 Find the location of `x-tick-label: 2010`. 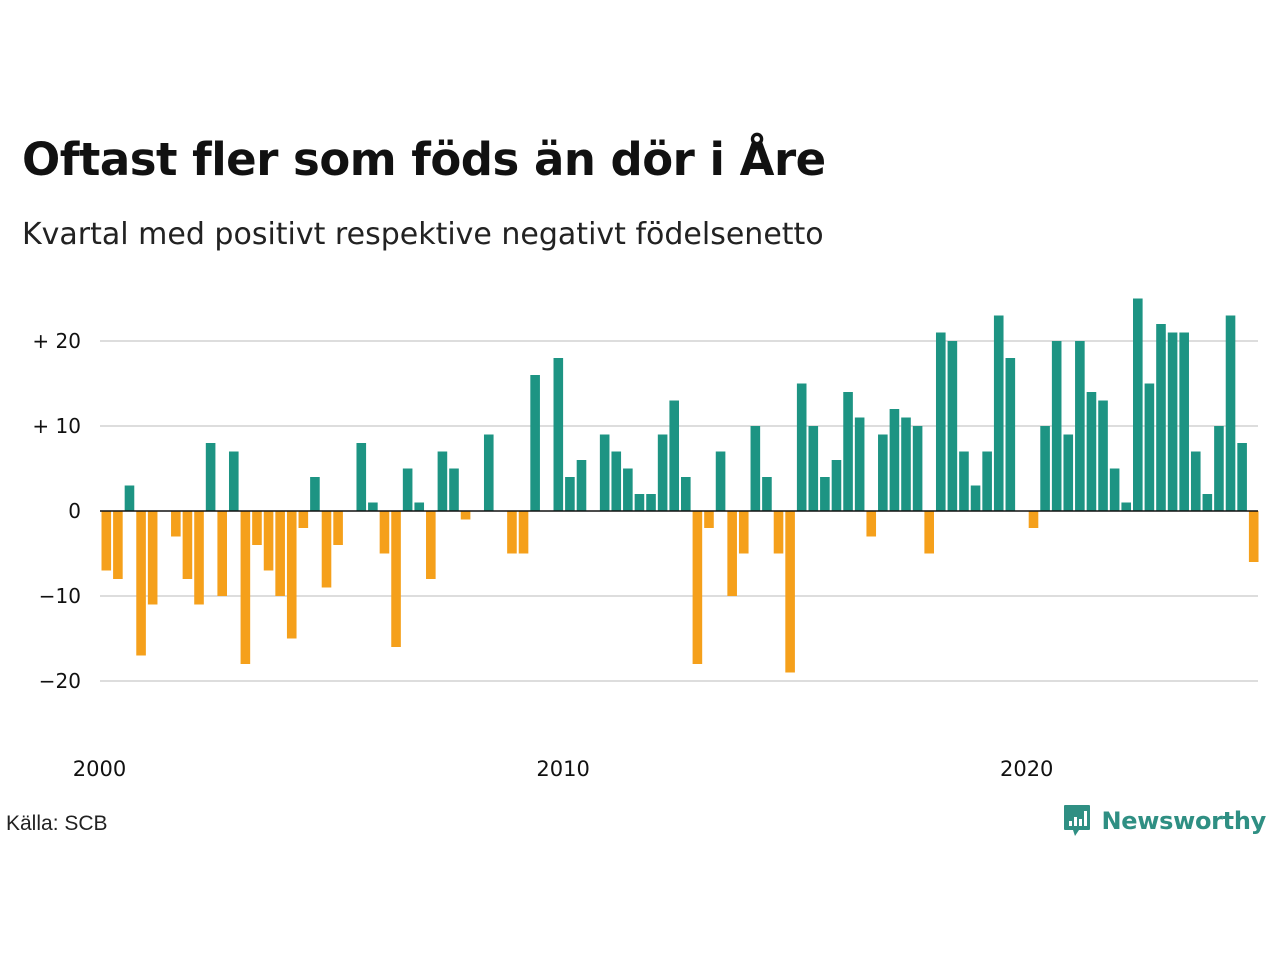

x-tick-label: 2010 is located at coordinates (562, 769).